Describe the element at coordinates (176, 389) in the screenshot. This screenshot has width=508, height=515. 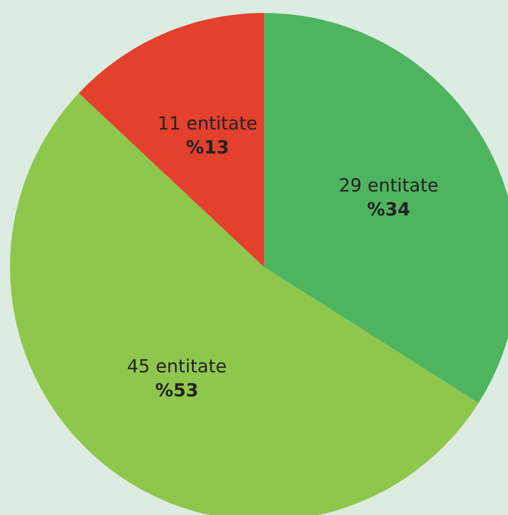
I see `data-label: %53` at that location.